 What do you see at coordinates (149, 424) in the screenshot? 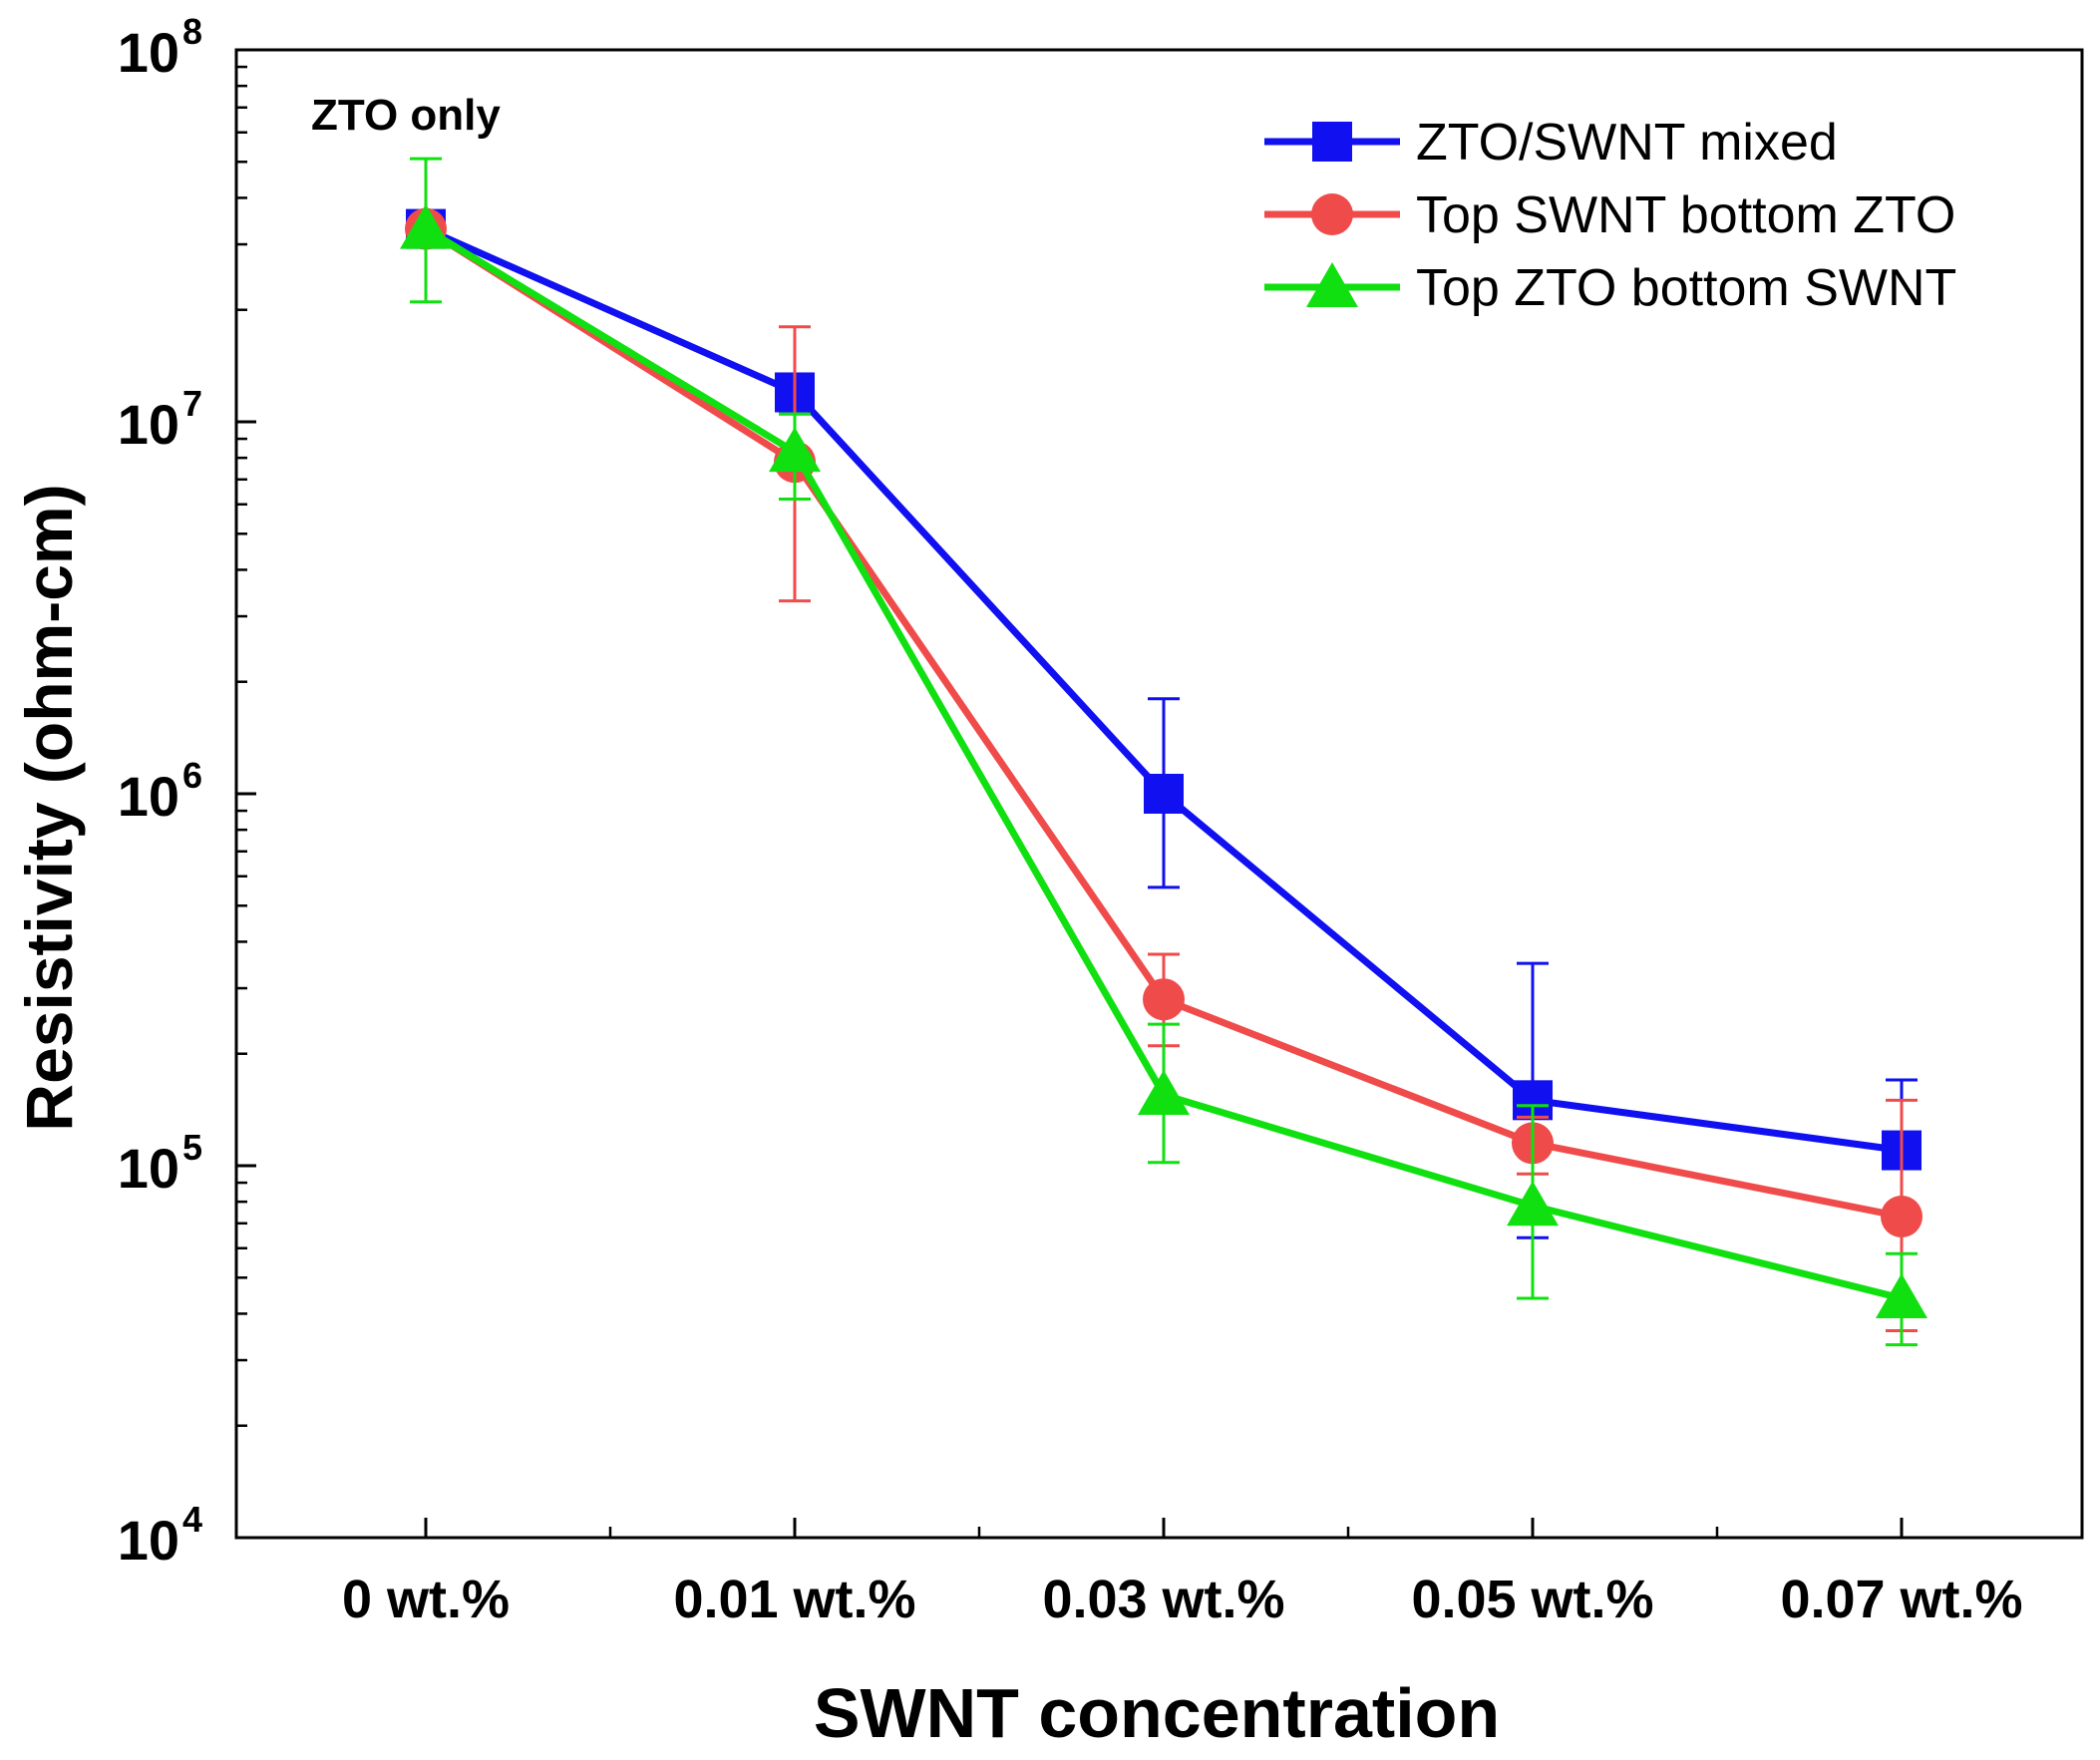
I see `y-tick-label-3: 10` at bounding box center [149, 424].